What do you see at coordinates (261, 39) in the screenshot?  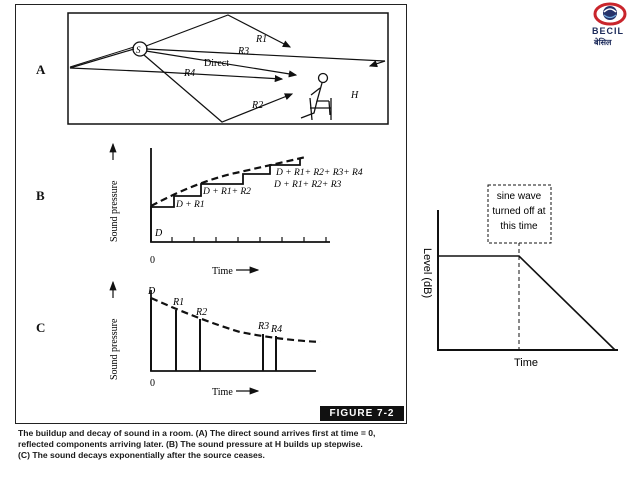 I see `ray-label-r1: R1` at bounding box center [261, 39].